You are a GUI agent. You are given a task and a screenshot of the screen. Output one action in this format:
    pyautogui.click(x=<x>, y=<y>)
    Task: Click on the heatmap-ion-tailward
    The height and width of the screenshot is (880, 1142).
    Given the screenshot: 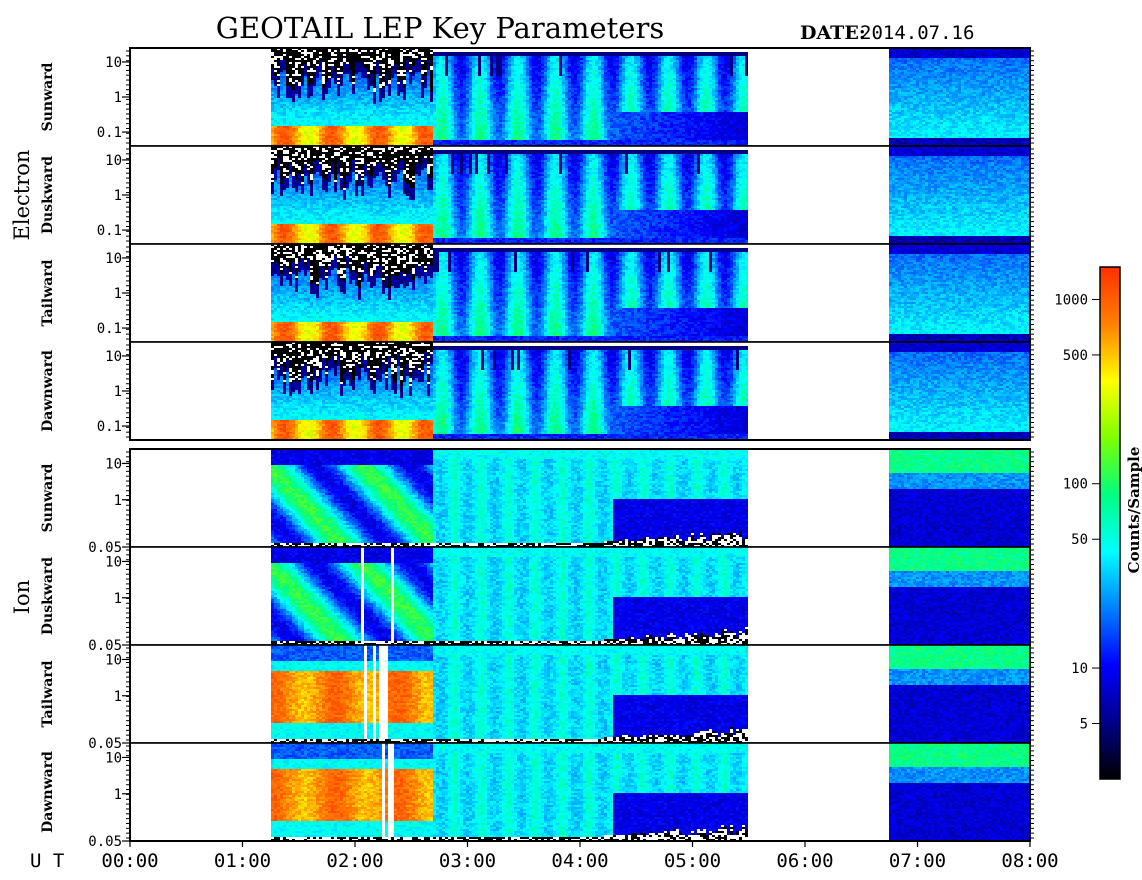 What is the action you would take?
    pyautogui.click(x=580, y=694)
    